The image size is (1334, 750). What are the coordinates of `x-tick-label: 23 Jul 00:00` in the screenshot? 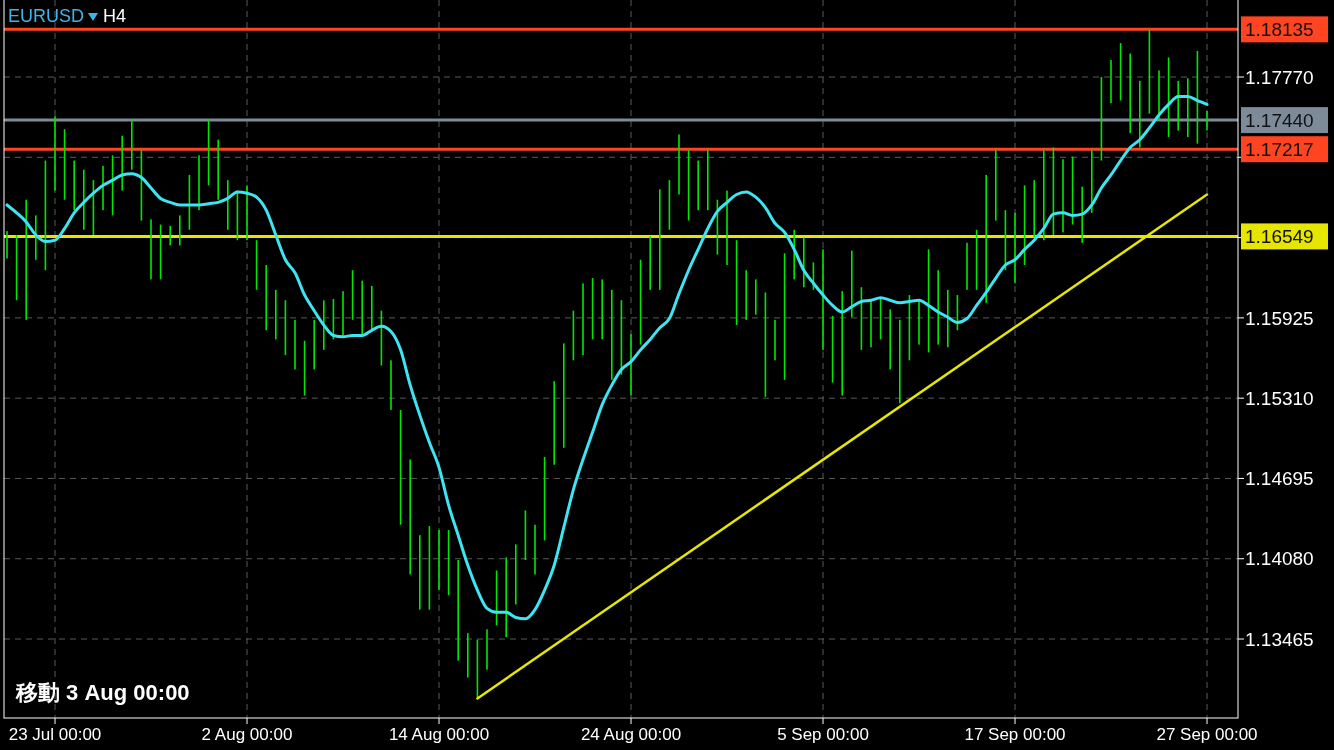 It's located at (55, 734).